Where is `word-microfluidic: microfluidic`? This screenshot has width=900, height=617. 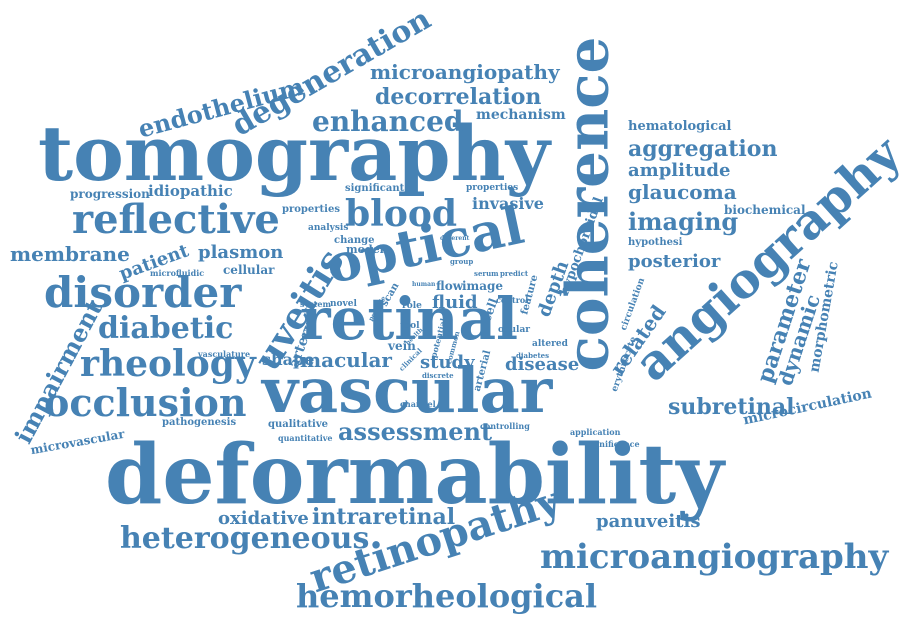
word-microfluidic: microfluidic is located at coordinates (177, 273).